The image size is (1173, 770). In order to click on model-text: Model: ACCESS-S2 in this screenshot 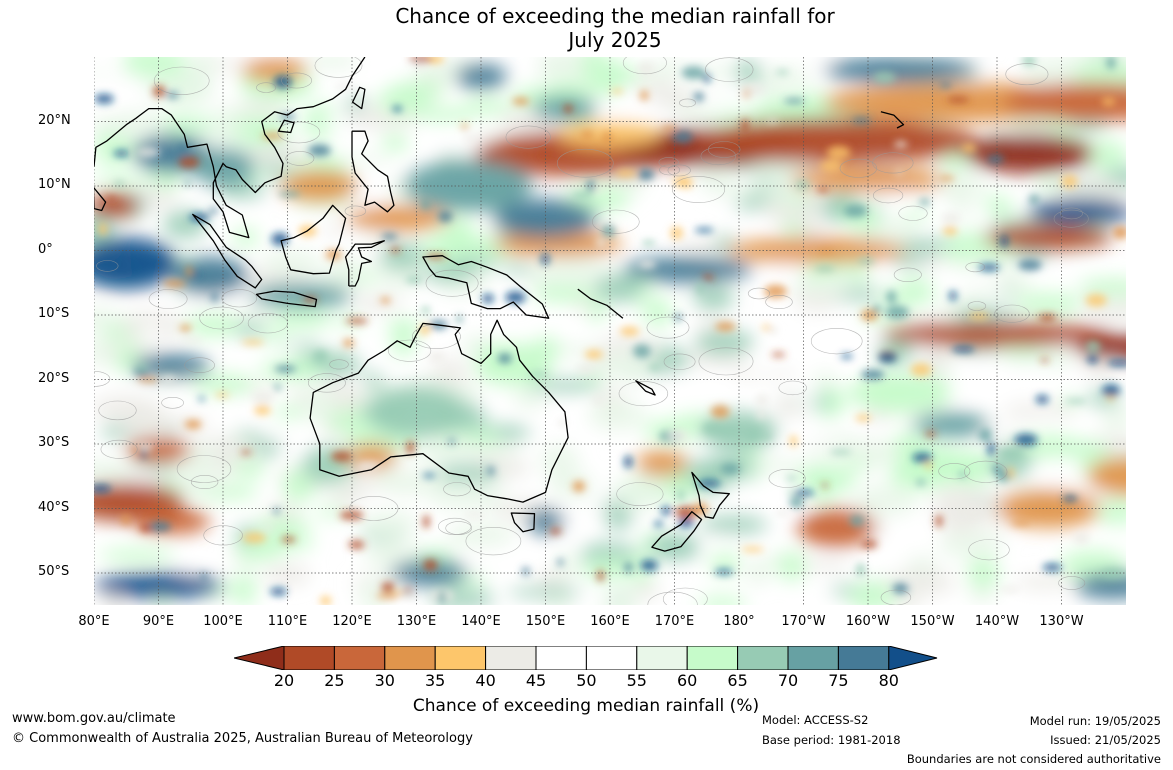, I will do `click(815, 720)`.